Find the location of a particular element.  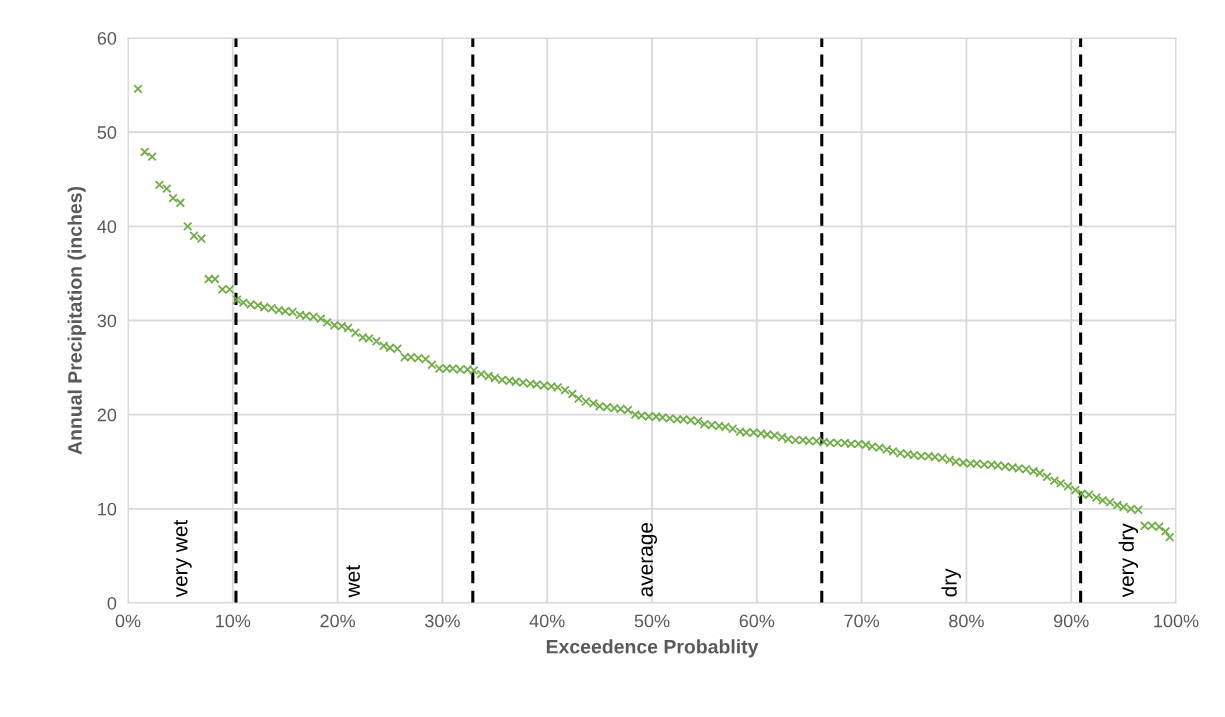

y-tick-label: 50 is located at coordinates (107, 132).